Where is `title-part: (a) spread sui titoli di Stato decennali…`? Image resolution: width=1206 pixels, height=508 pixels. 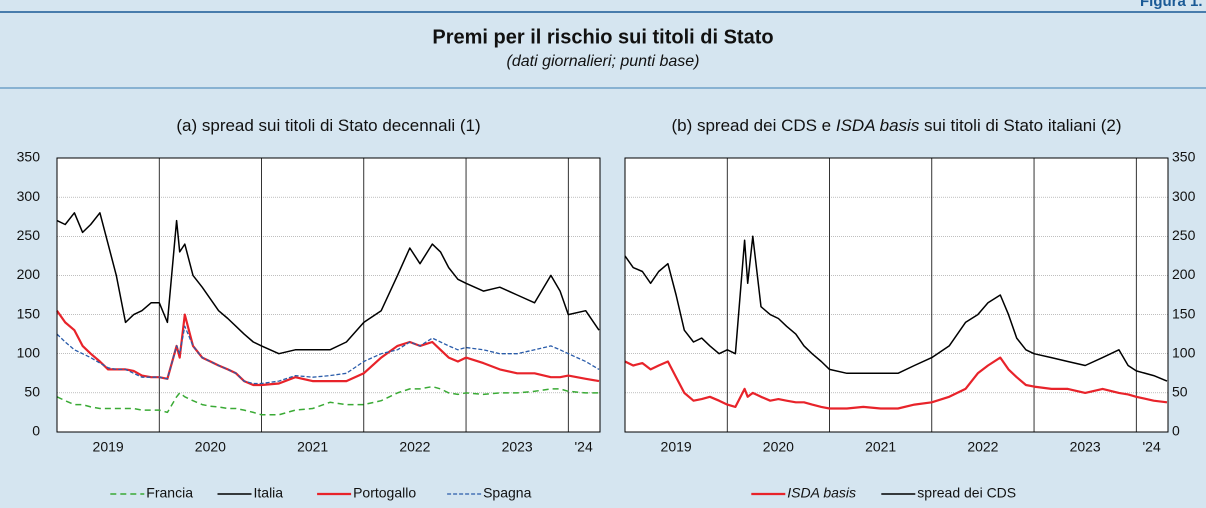
title-part: (a) spread sui titoli di Stato decennali… is located at coordinates (328, 125).